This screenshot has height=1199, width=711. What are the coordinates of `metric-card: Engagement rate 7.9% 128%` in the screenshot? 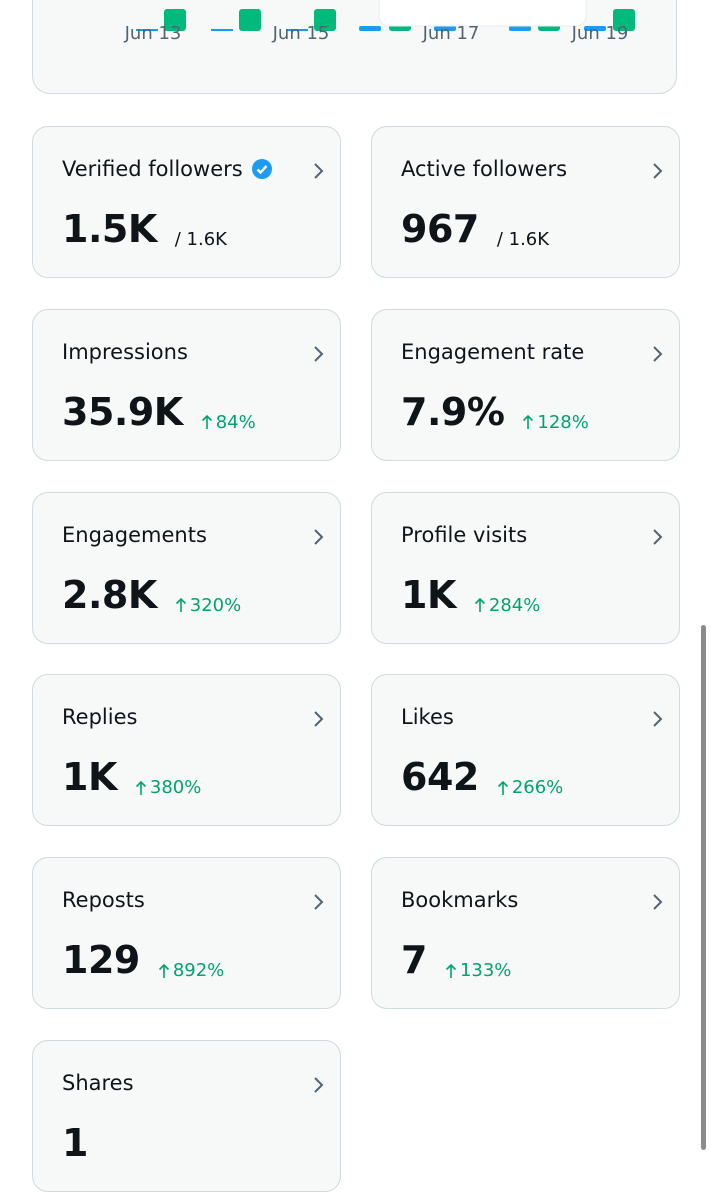 It's located at (525, 384).